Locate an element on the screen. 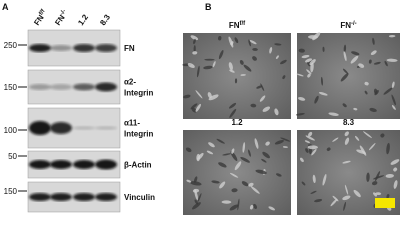 Image resolution: width=400 pixels, height=240 pixels. label-sup: f/f is located at coordinates (42, 12).